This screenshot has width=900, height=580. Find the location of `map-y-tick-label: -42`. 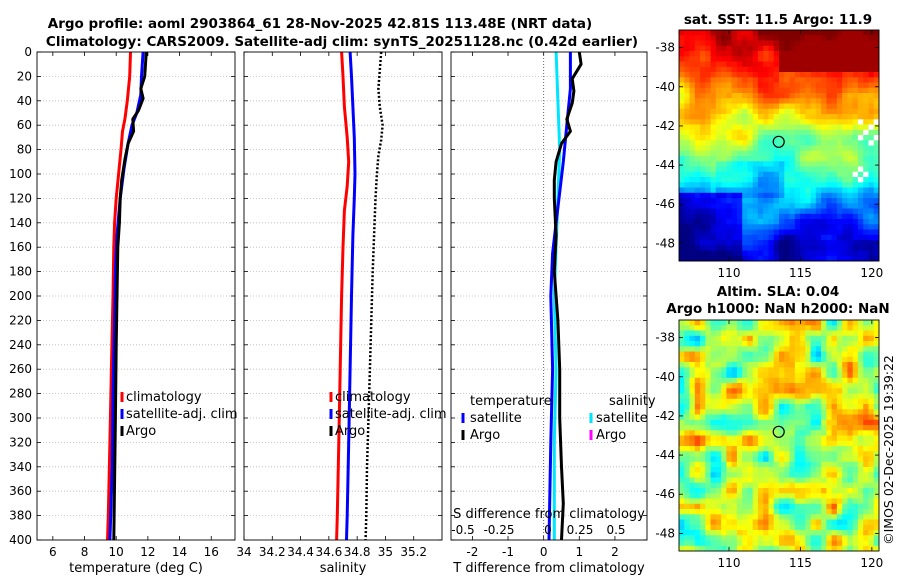

map-y-tick-label: -42 is located at coordinates (665, 126).